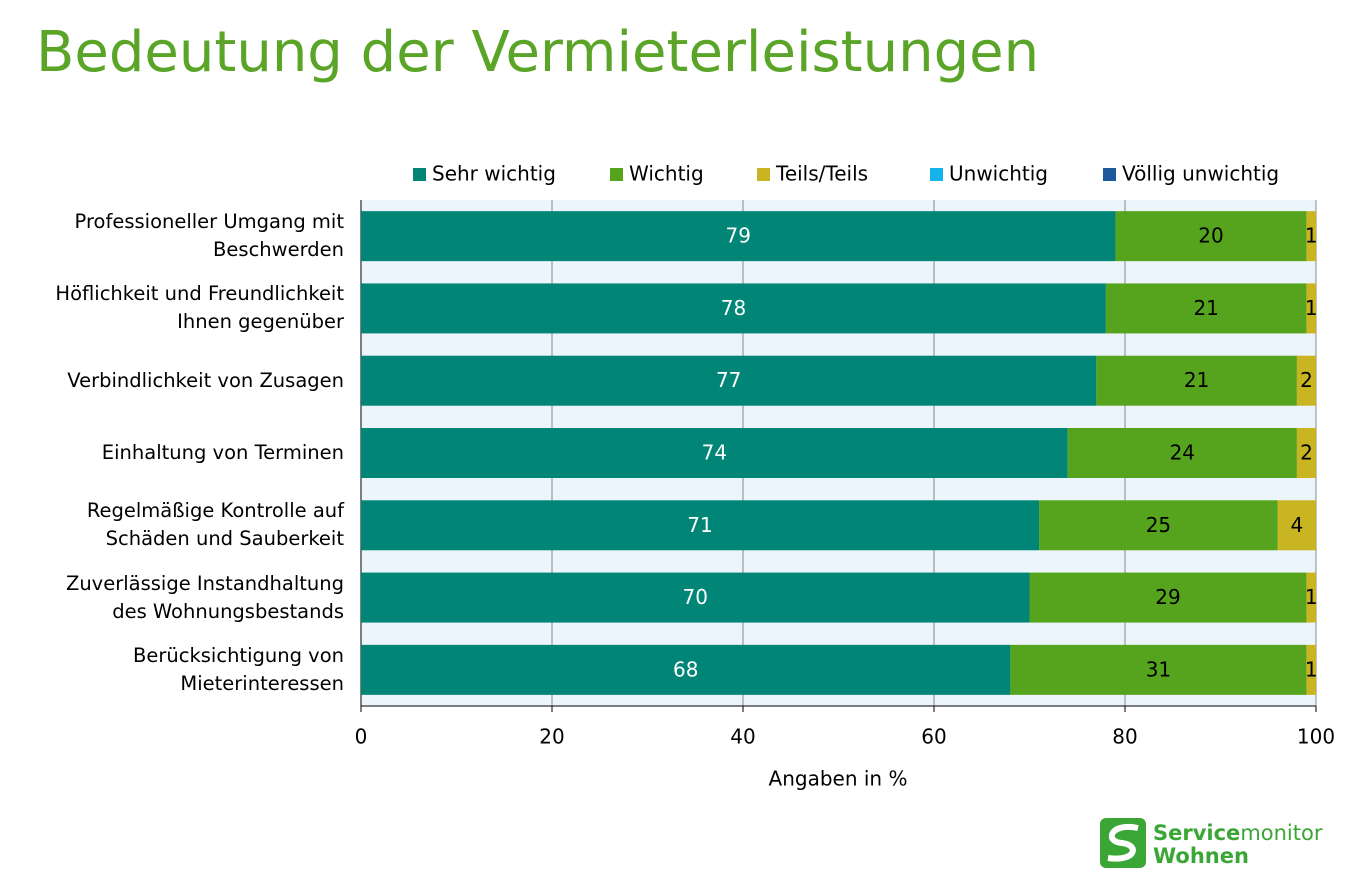 This screenshot has width=1371, height=887. What do you see at coordinates (666, 174) in the screenshot?
I see `legend-label: Wichtig` at bounding box center [666, 174].